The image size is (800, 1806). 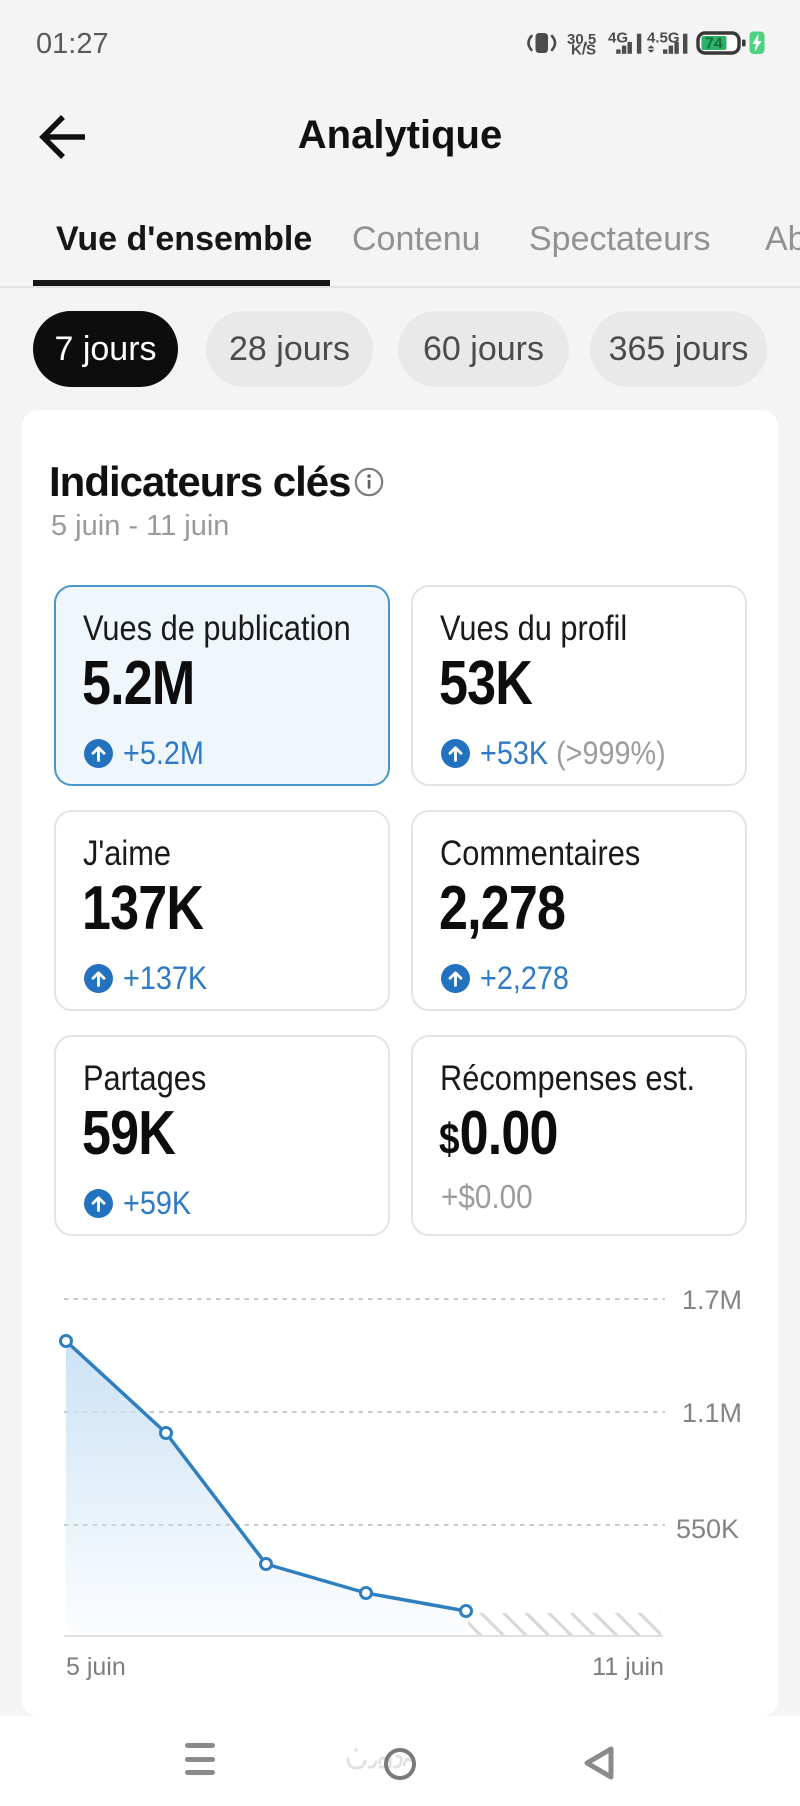 I want to click on svg-text: 30,5, so click(x=581, y=39).